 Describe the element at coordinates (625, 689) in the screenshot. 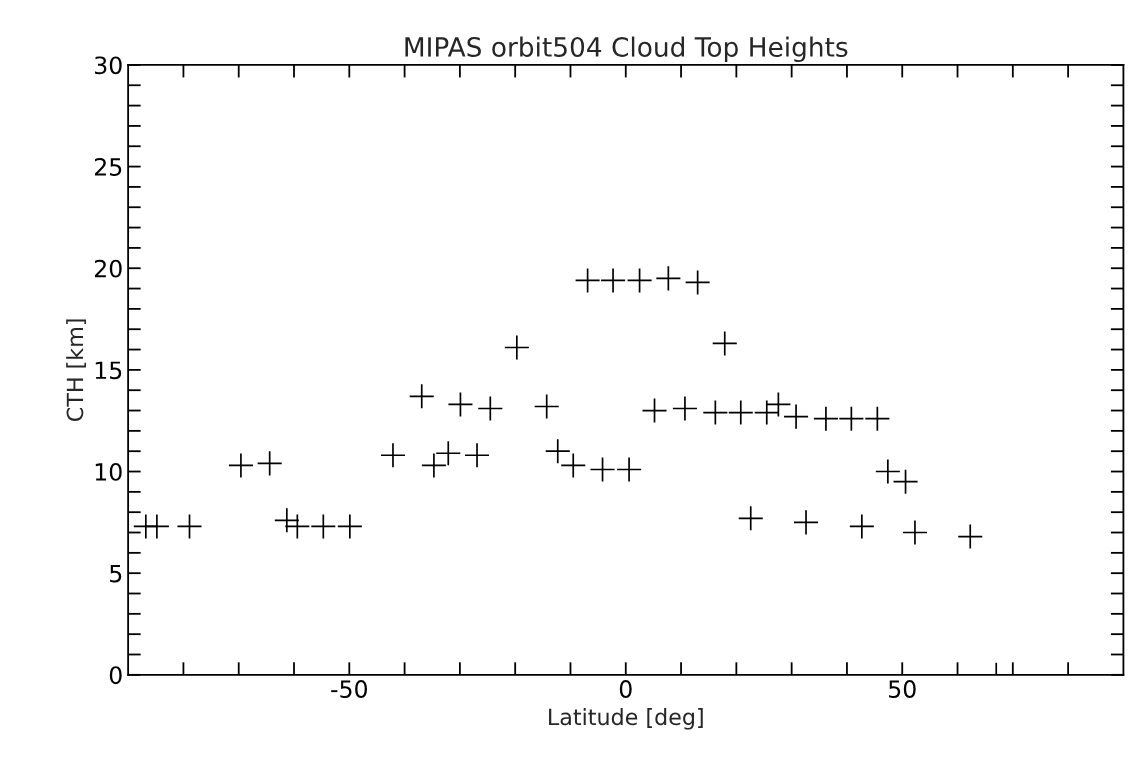

I see `x-tick-label: 0` at that location.